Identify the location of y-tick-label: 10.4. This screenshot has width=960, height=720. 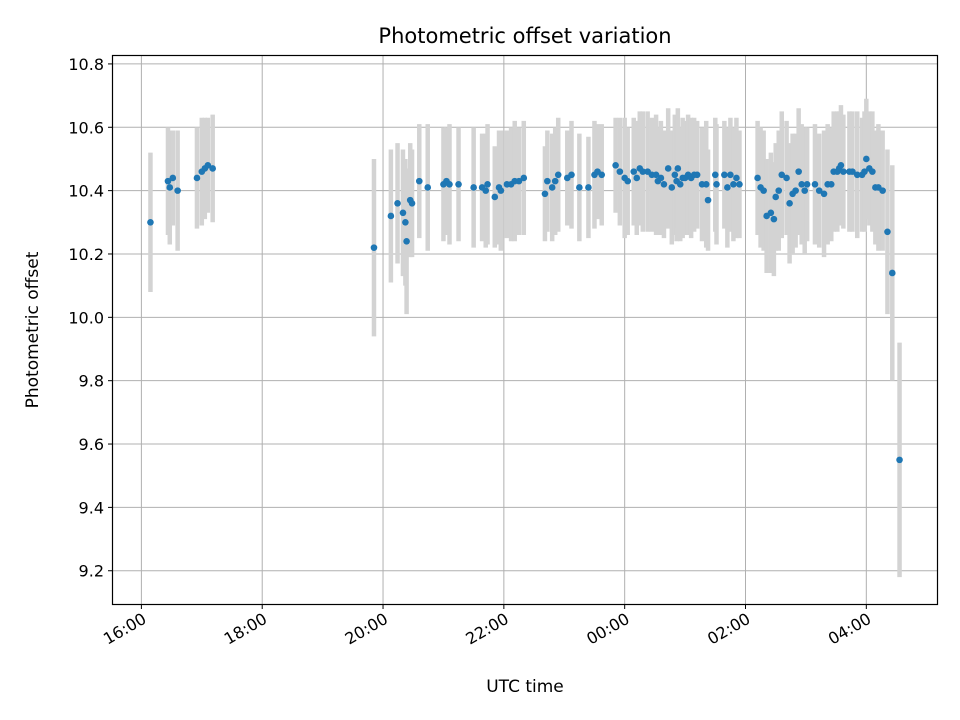
(86, 191).